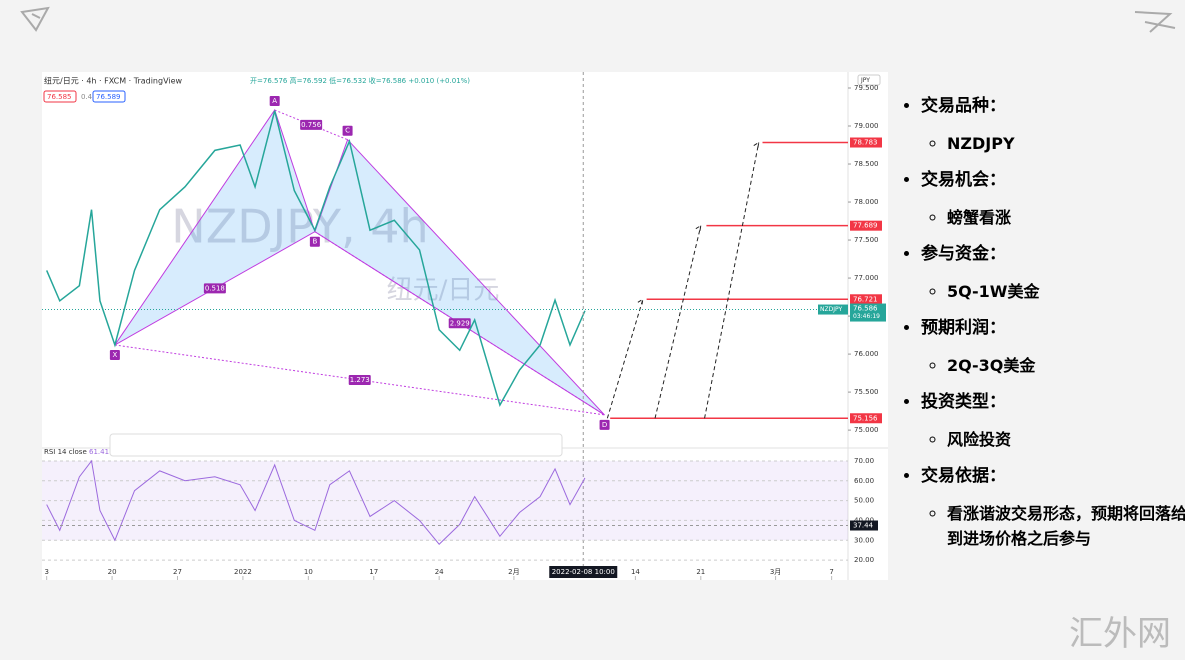  I want to click on x-tick-label: 7, so click(831, 572).